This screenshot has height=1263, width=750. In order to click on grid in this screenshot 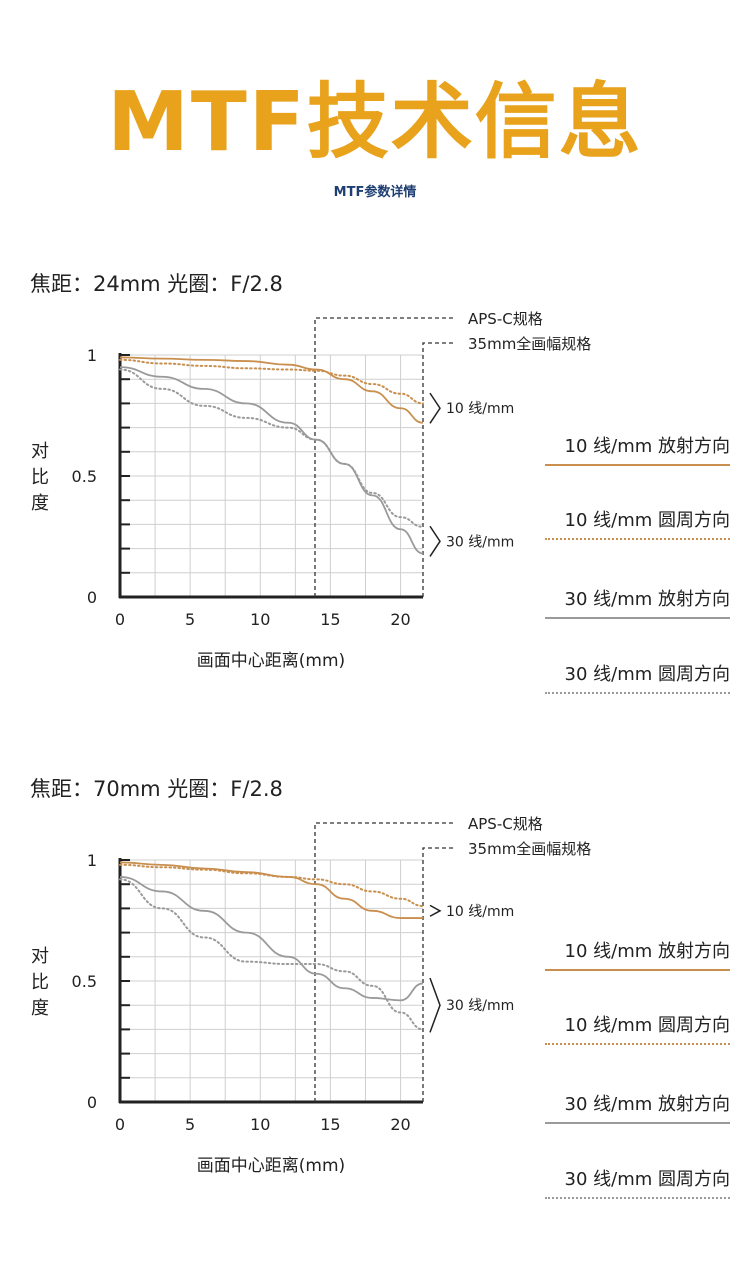, I will do `click(271, 980)`.